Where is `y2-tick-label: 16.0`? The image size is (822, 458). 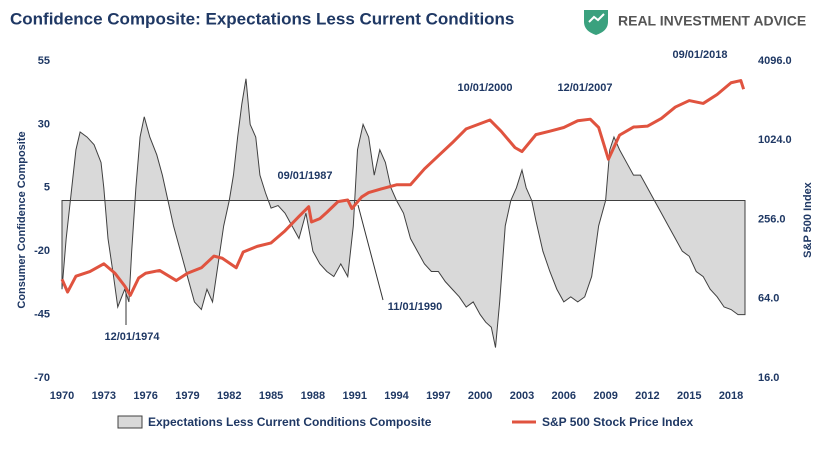
y2-tick-label: 16.0 is located at coordinates (768, 378).